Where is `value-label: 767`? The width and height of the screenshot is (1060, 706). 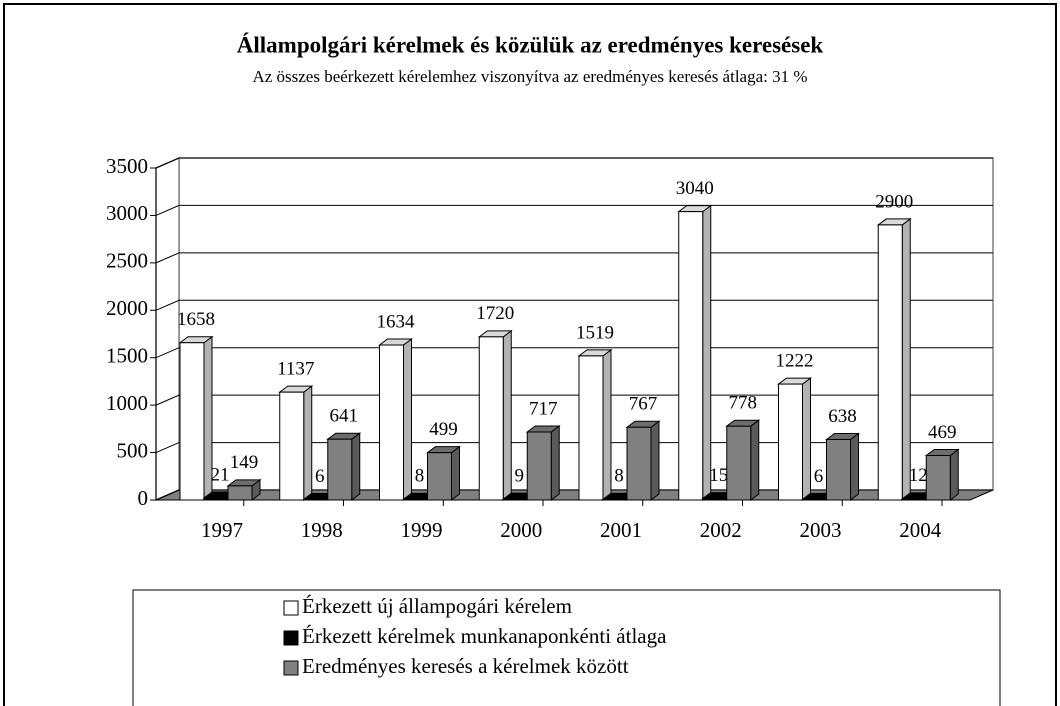
value-label: 767 is located at coordinates (643, 404).